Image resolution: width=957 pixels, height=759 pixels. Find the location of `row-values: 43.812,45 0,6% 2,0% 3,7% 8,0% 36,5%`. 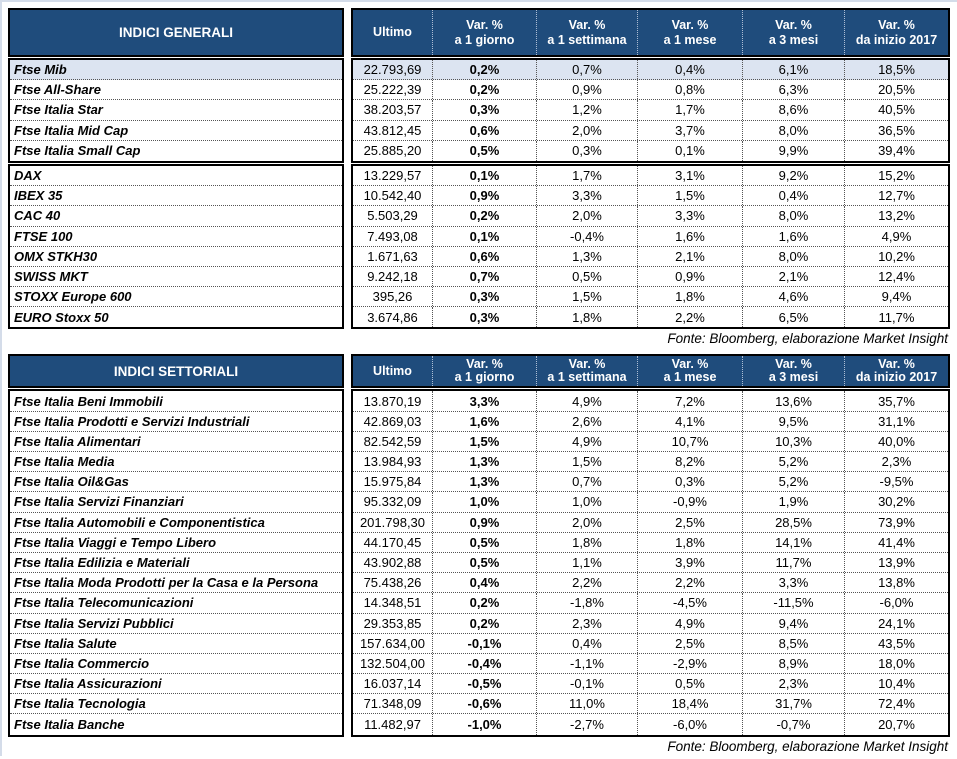

row-values: 43.812,45 0,6% 2,0% 3,7% 8,0% 36,5% is located at coordinates (650, 130).